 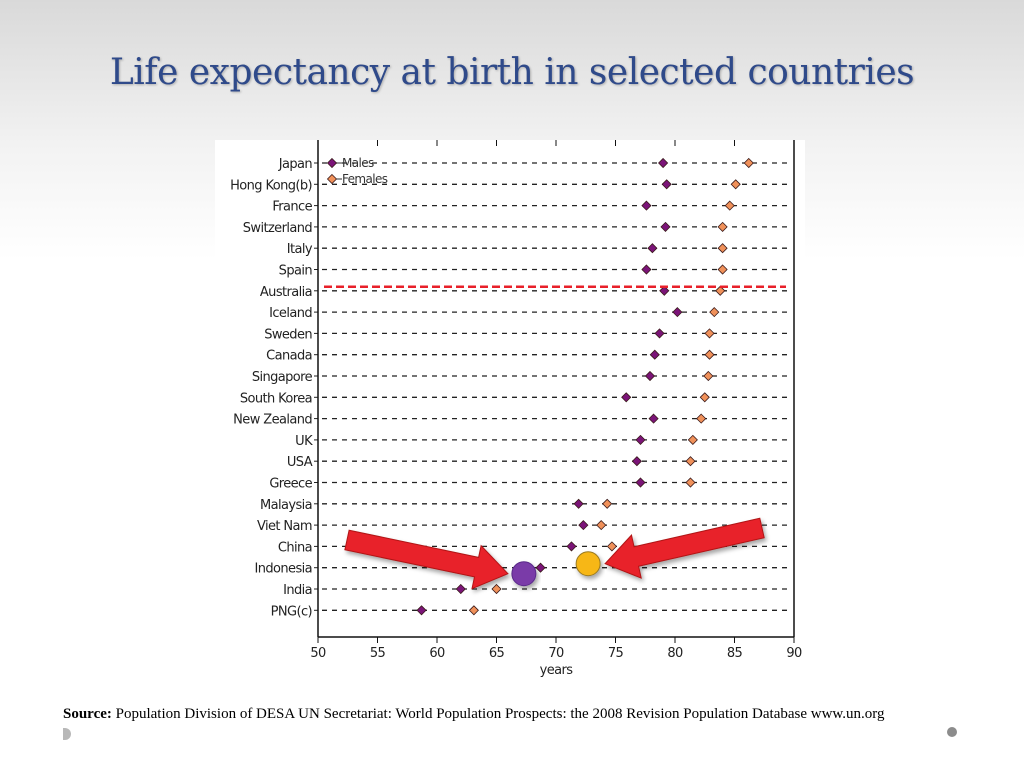 I want to click on y-tick-label: Singapore, so click(x=282, y=377).